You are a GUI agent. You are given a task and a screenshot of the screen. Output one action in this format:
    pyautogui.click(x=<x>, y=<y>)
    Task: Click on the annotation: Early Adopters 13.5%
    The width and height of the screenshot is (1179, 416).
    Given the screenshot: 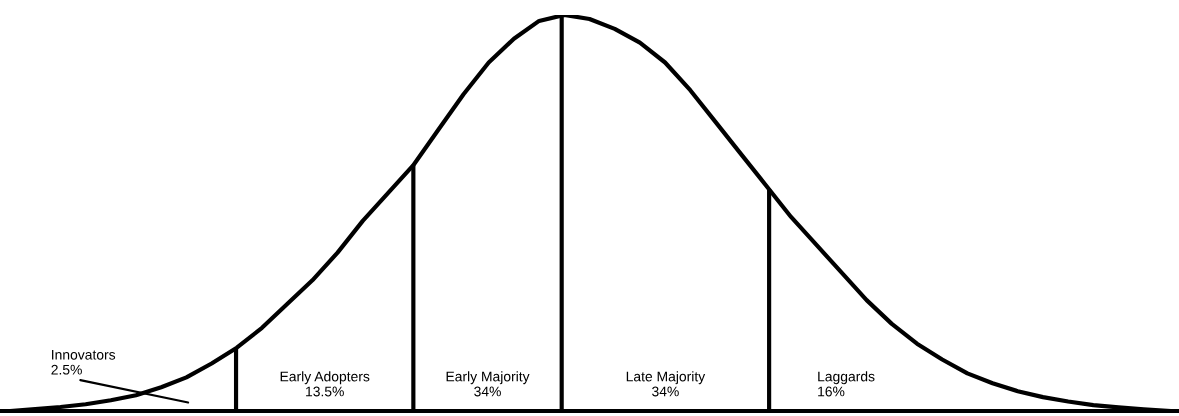 What is the action you would take?
    pyautogui.click(x=325, y=384)
    